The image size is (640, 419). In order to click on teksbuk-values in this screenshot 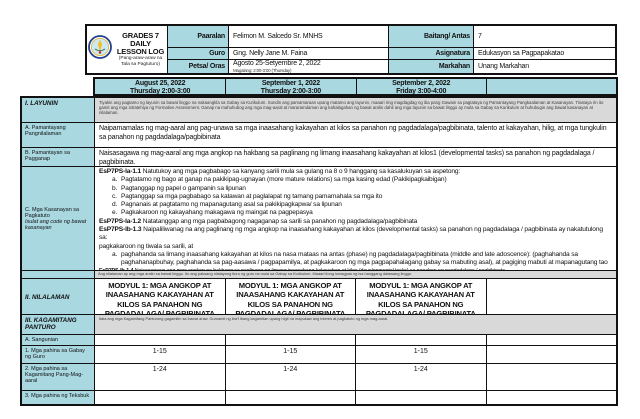, I will do `click(355, 397)`.